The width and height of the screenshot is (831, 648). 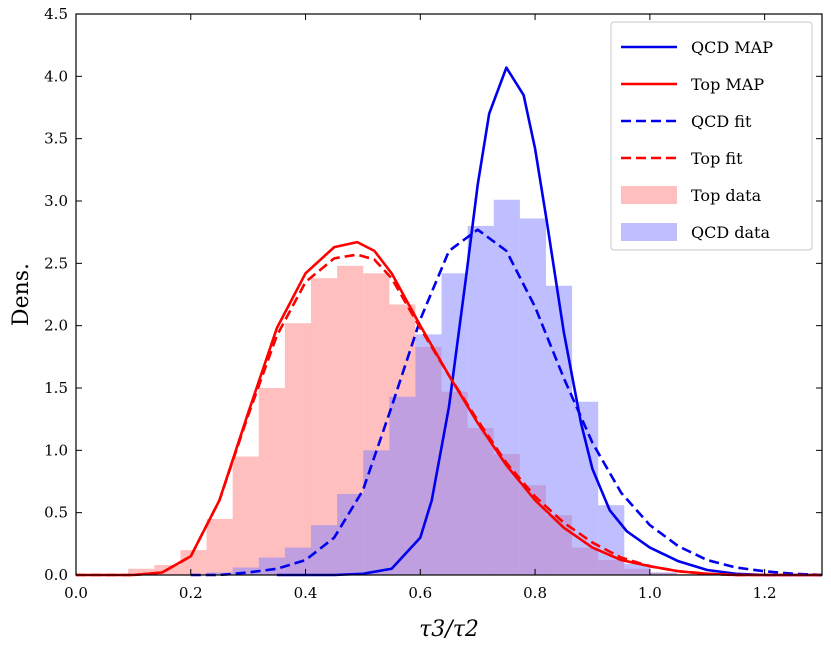 I want to click on legend-item-top-data: Top data, so click(x=691, y=195).